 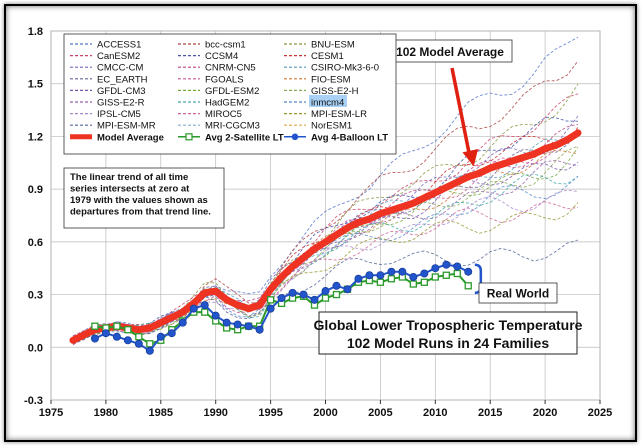 I want to click on title-box, so click(x=448, y=333).